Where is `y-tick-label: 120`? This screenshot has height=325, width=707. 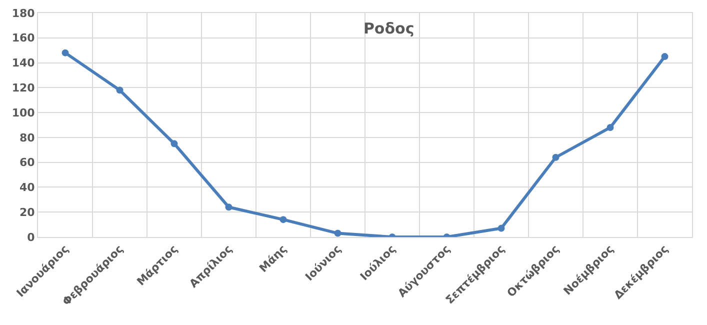 y-tick-label: 120 is located at coordinates (24, 88).